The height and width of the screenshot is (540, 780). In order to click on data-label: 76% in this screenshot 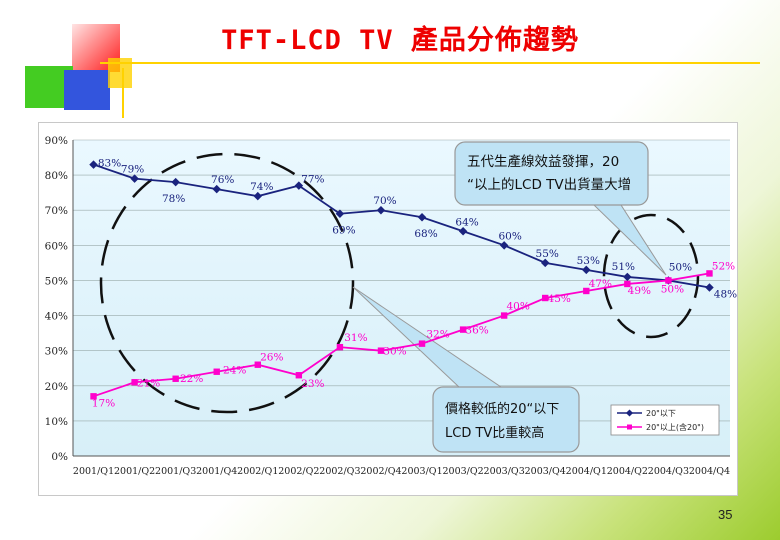, I will do `click(222, 180)`.